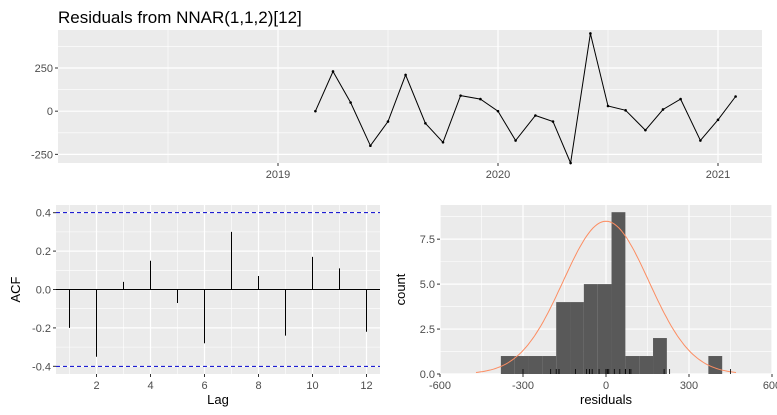  What do you see at coordinates (689, 386) in the screenshot?
I see `p3-x-tick-label: 300` at bounding box center [689, 386].